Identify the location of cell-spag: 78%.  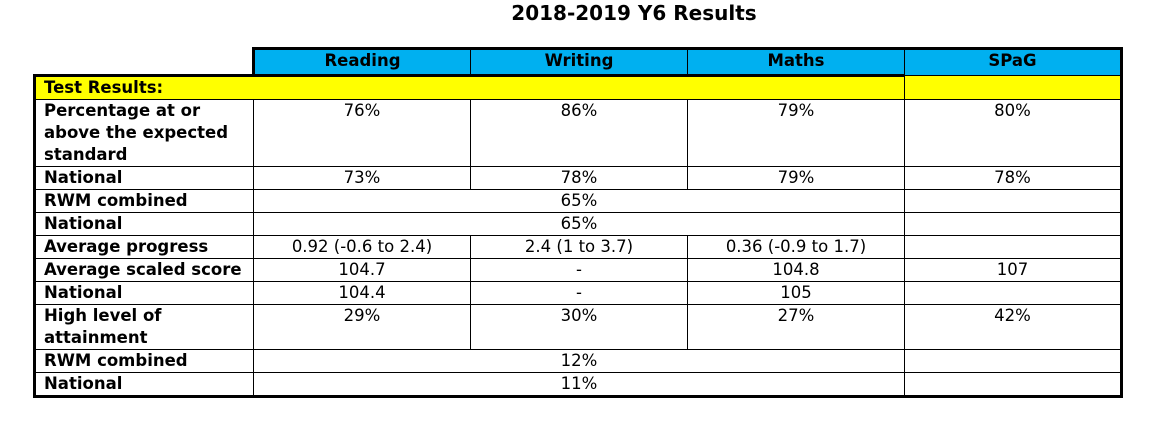
(1013, 178).